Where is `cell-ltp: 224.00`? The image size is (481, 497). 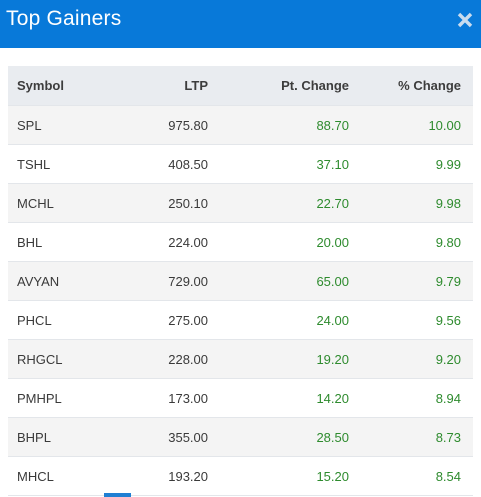 cell-ltp: 224.00 is located at coordinates (164, 242).